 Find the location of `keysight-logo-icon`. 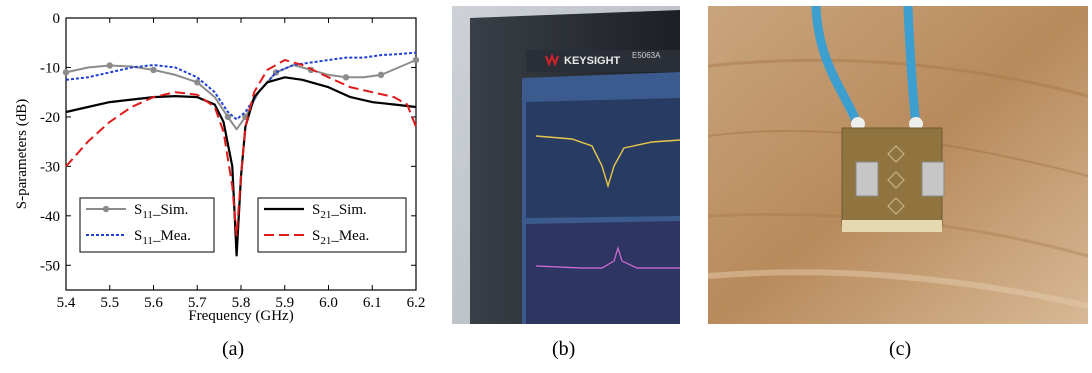

keysight-logo-icon is located at coordinates (552, 60).